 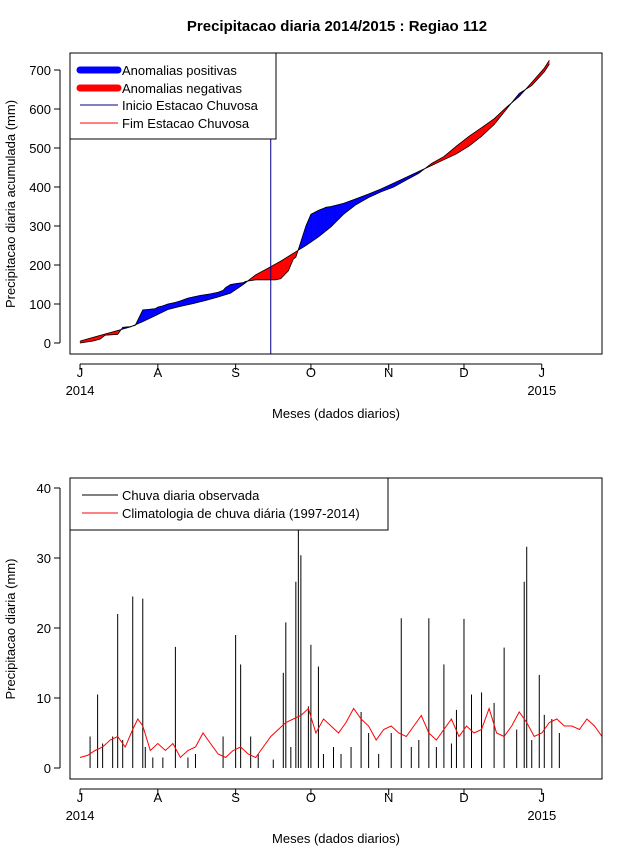 I want to click on legend-label-negative: Anomalias negativas, so click(x=182, y=88).